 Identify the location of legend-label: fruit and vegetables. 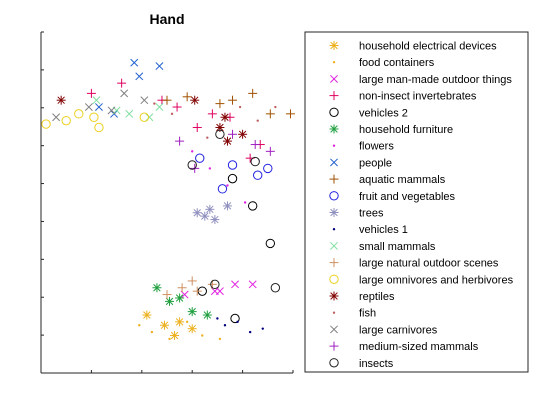
(407, 197).